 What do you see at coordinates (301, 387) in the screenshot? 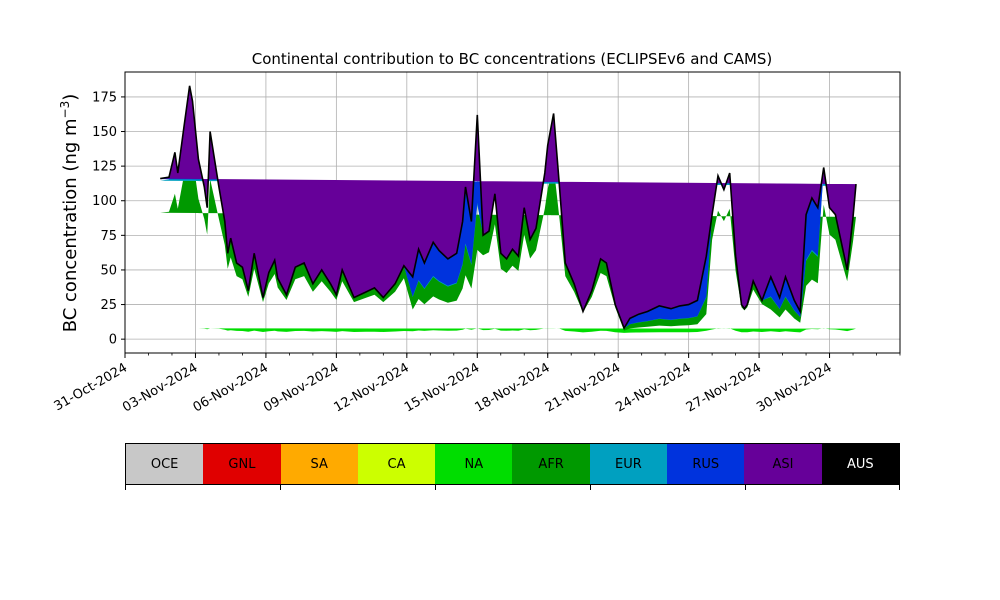
I see `x-tick-label: 09-Nov-2024` at bounding box center [301, 387].